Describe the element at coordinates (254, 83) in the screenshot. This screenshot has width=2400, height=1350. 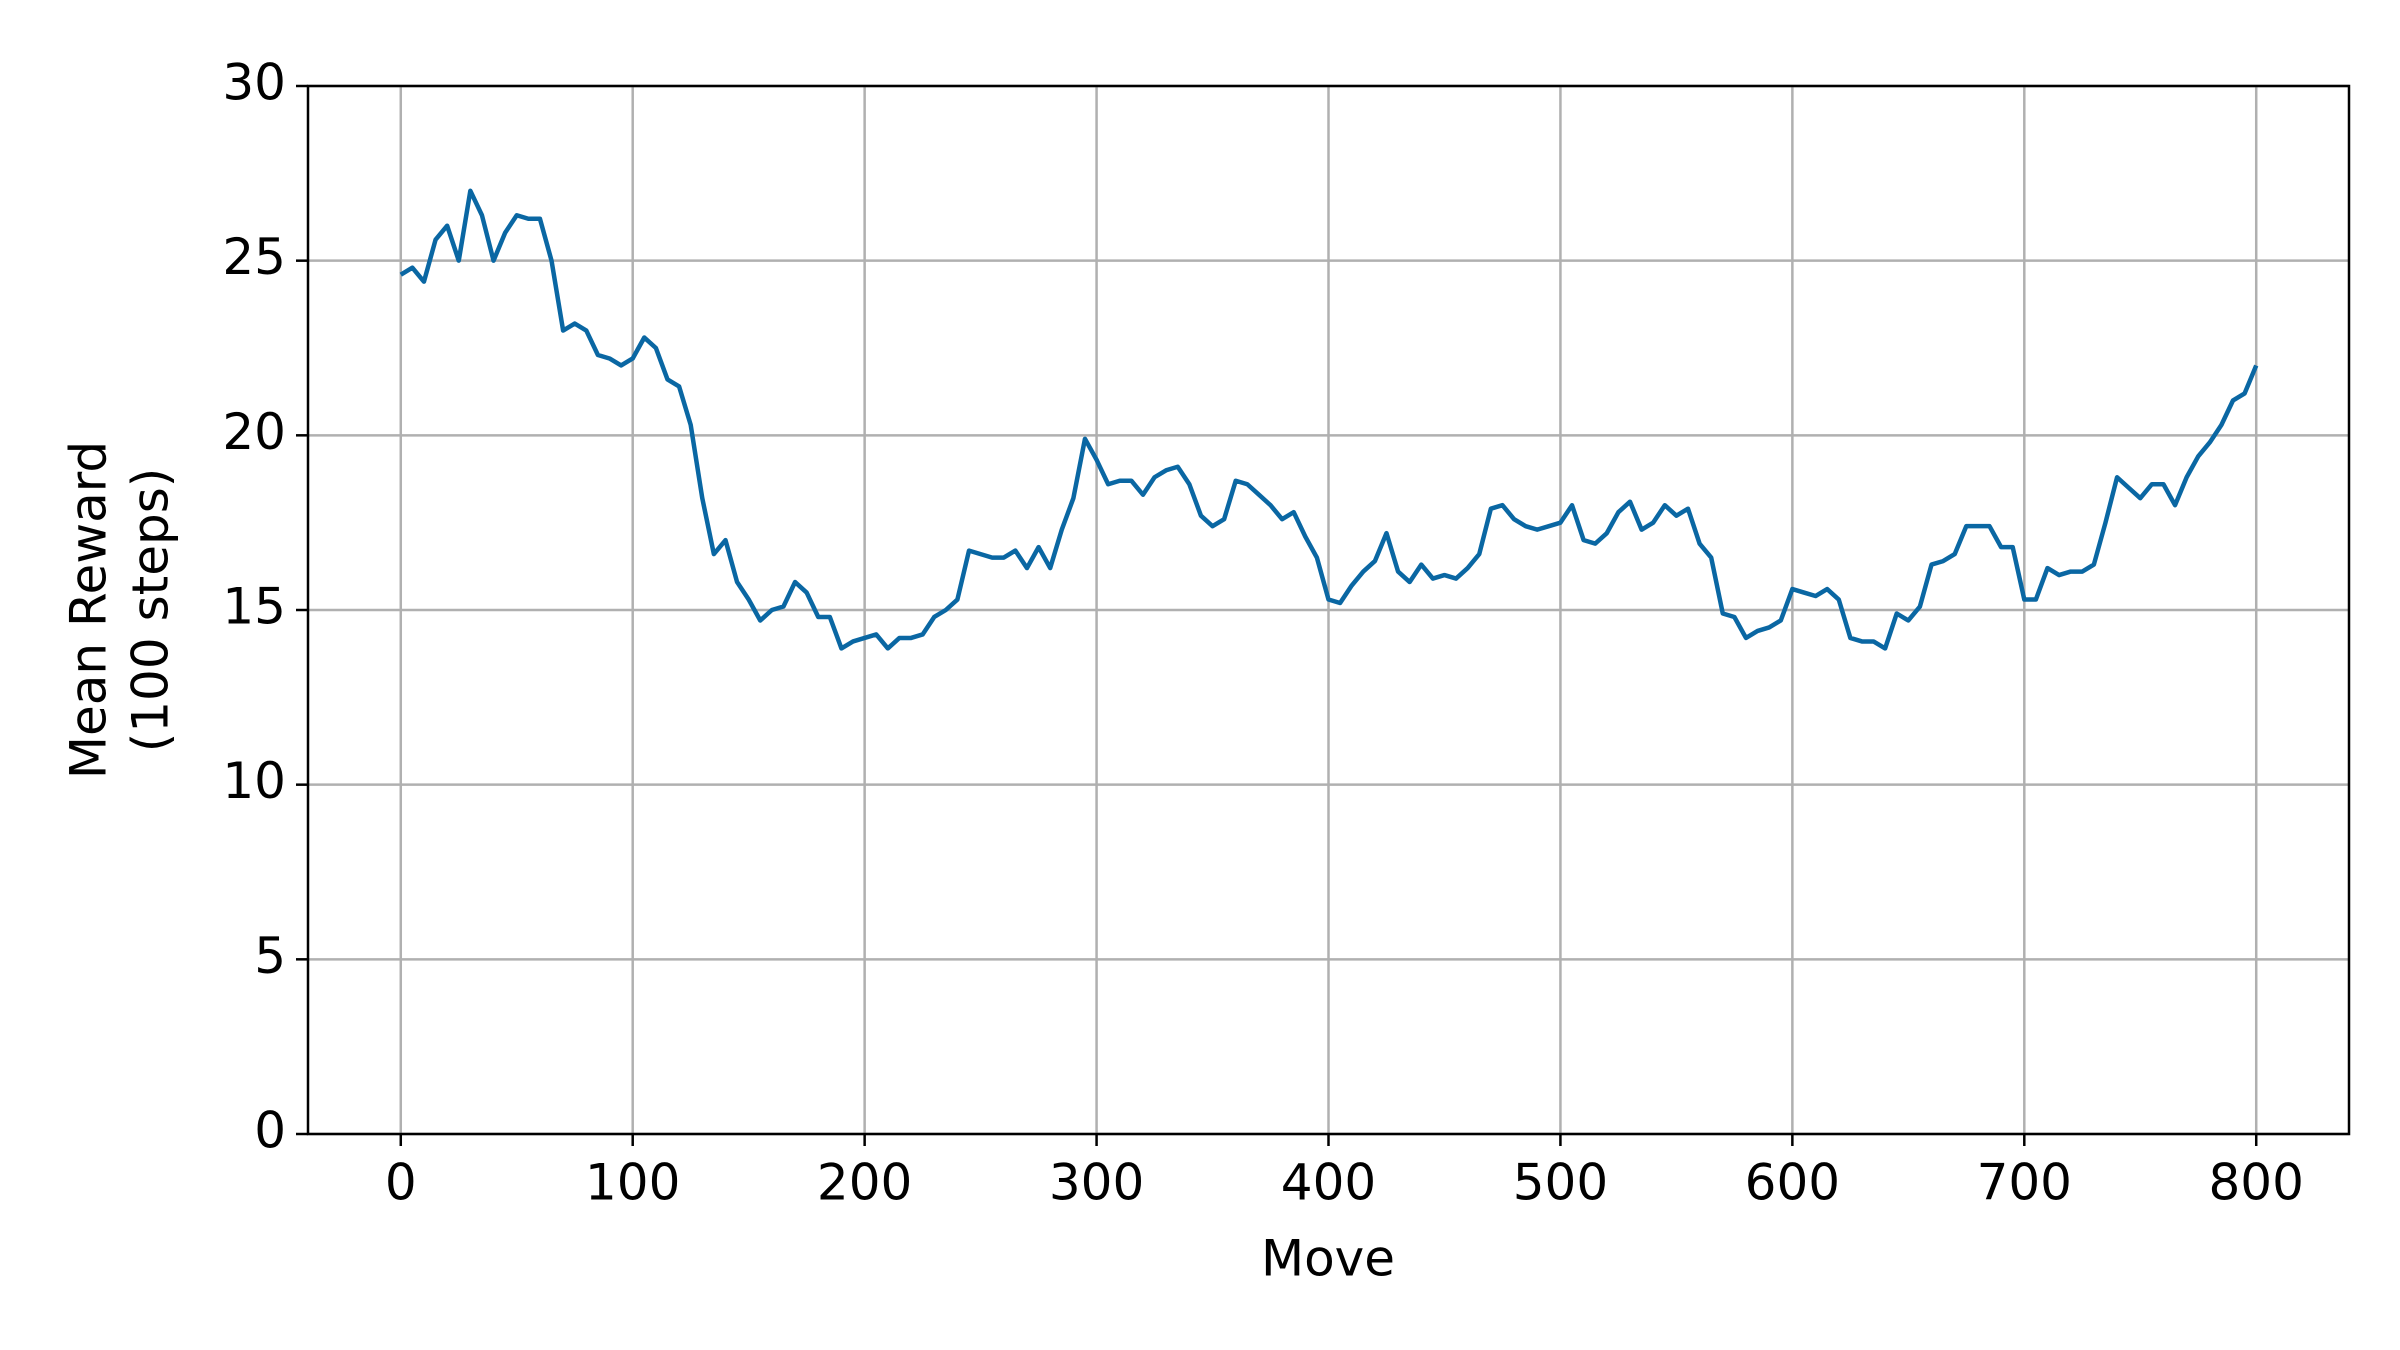
I see `y-tick-label: 30` at that location.